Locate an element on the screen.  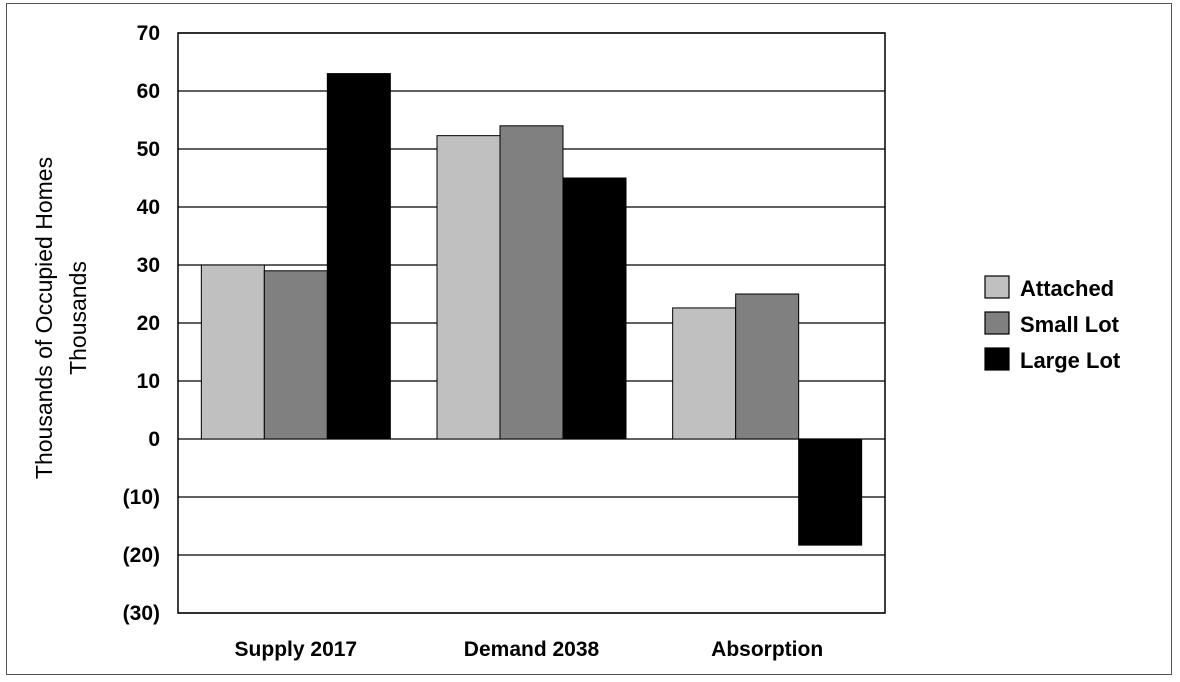
legend-label: Large Lot is located at coordinates (1070, 360).